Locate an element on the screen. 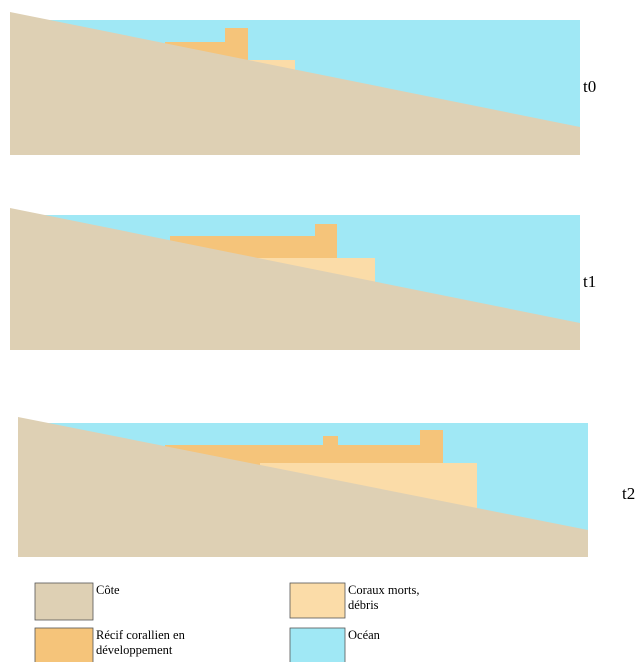 The width and height of the screenshot is (644, 662). legend-label: Côte is located at coordinates (108, 590).